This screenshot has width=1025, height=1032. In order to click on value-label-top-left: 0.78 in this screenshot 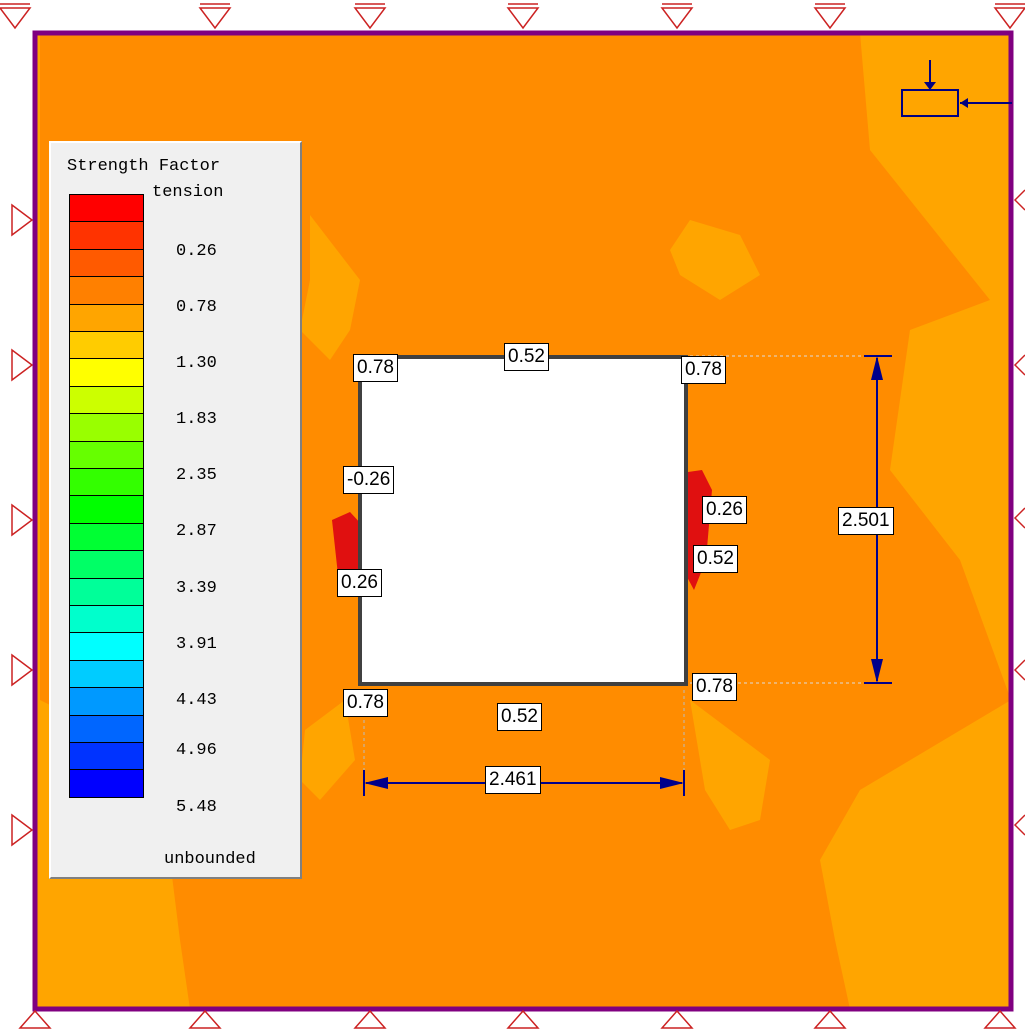, I will do `click(375, 368)`.